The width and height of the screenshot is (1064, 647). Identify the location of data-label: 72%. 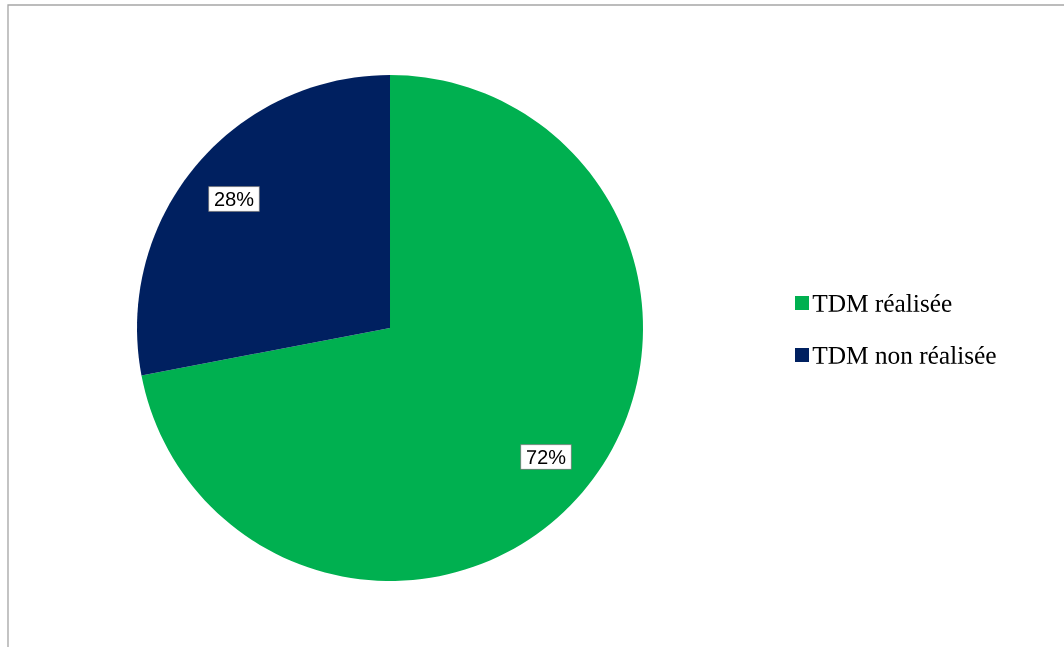
(546, 457).